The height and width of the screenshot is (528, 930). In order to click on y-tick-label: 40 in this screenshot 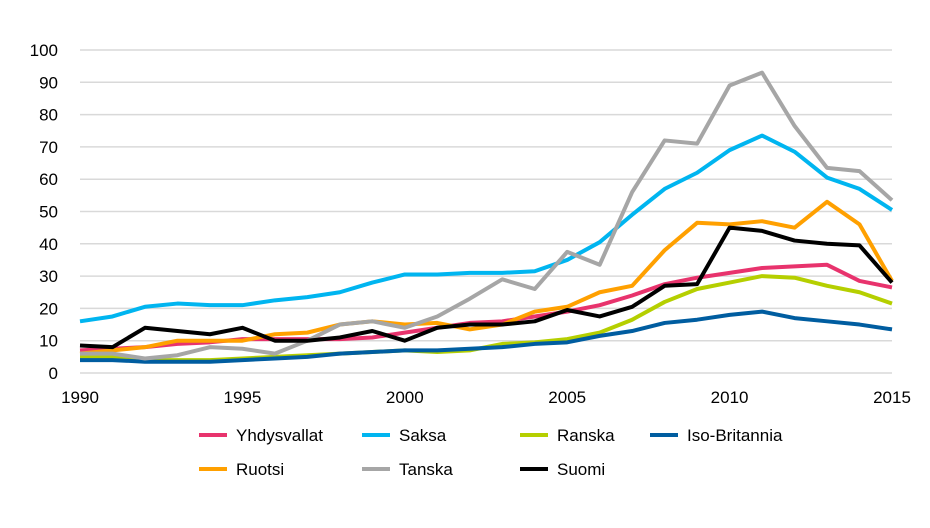, I will do `click(48, 244)`.